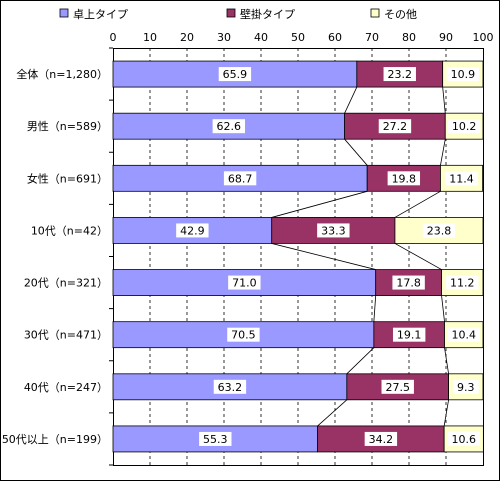  I want to click on bar-segment-s2-c5, so click(408, 282).